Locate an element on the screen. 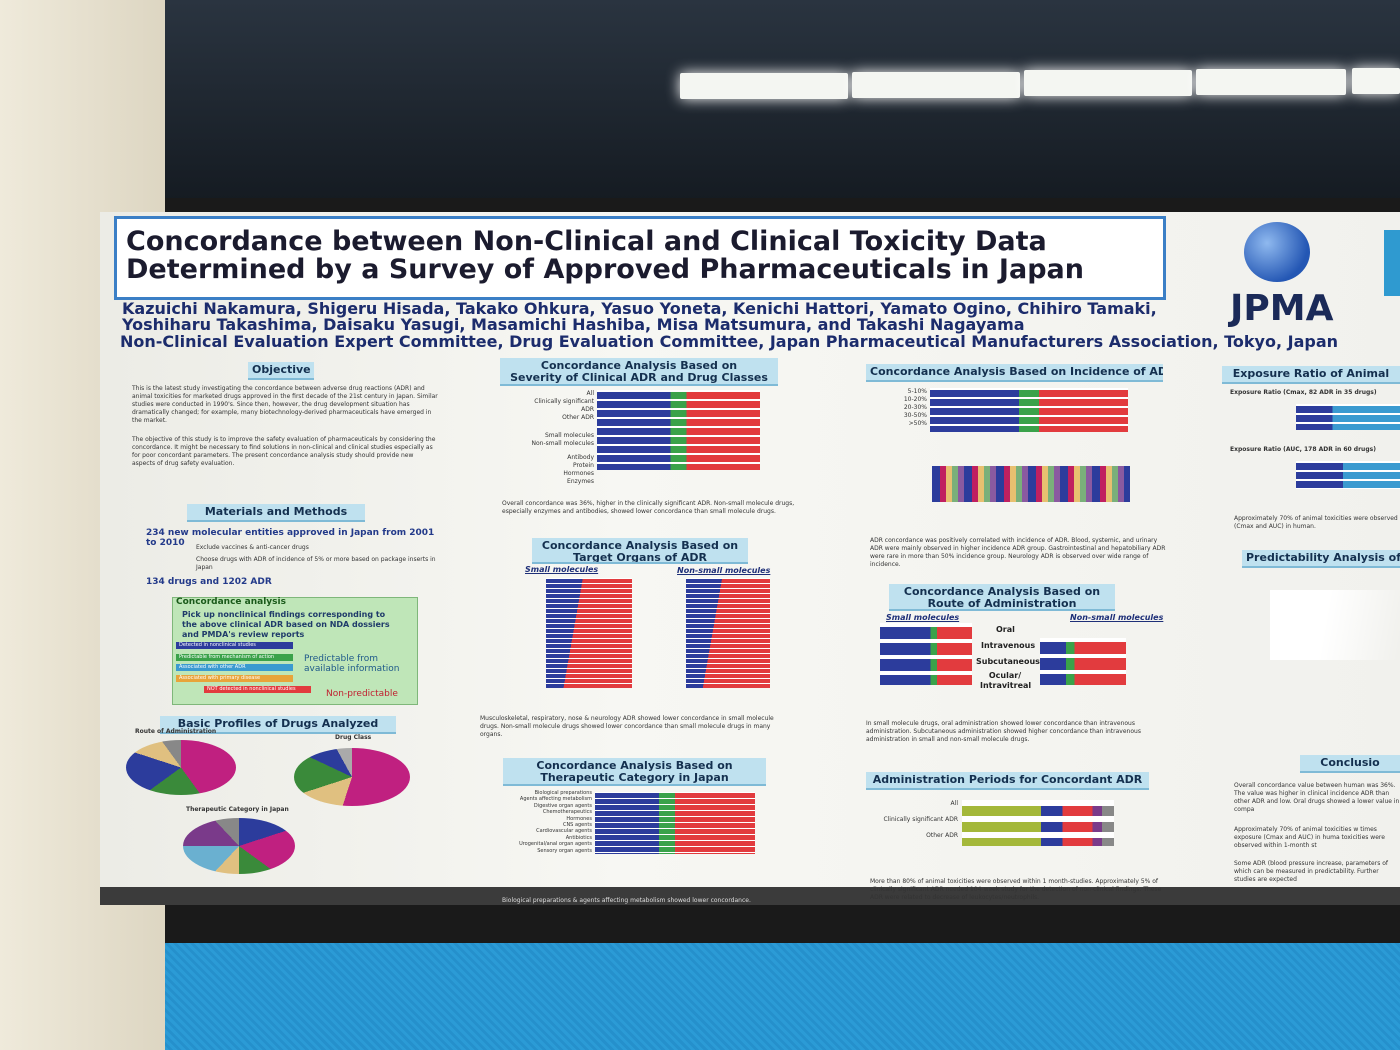 The width and height of the screenshot is (1400, 1050). legend-item: Detected in nonclinical studies is located at coordinates (234, 645).